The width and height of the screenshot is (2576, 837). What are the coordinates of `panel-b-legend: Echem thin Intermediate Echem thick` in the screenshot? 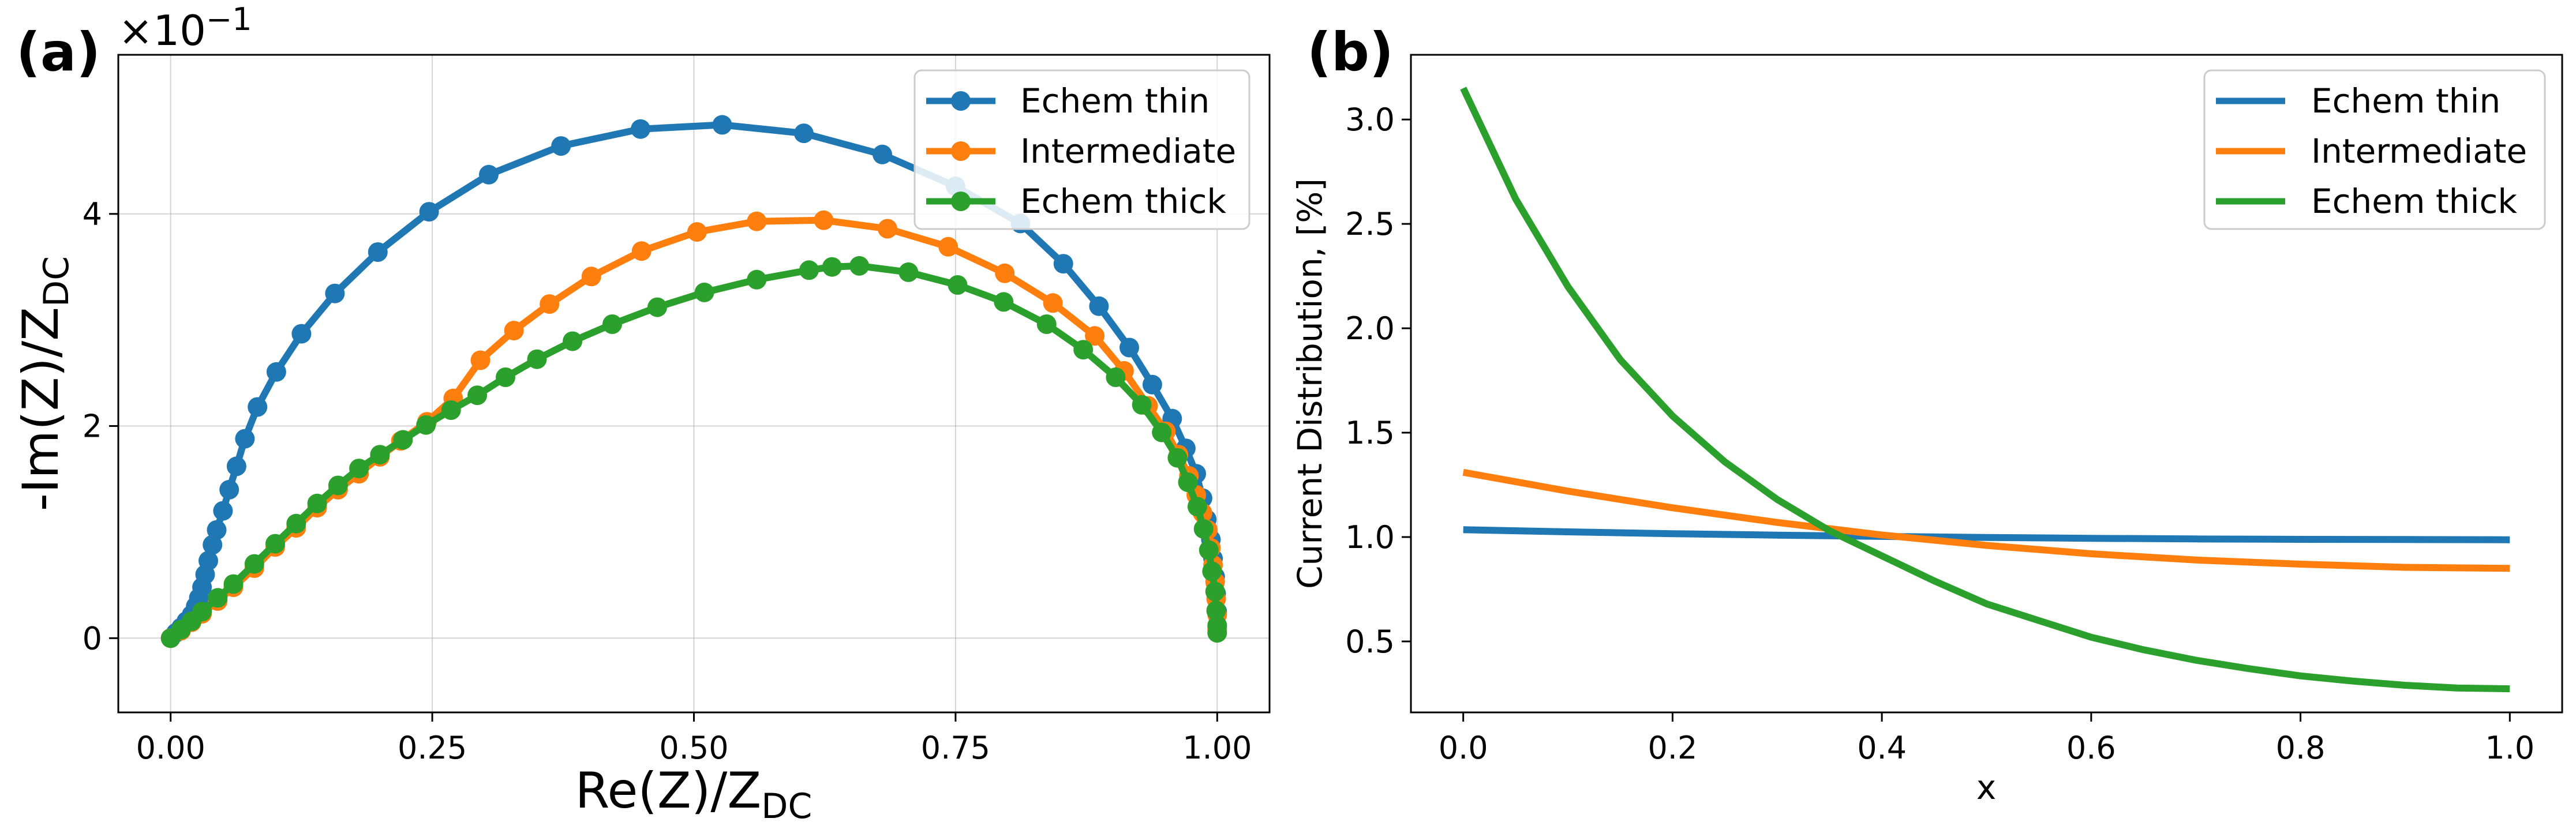 It's located at (2375, 149).